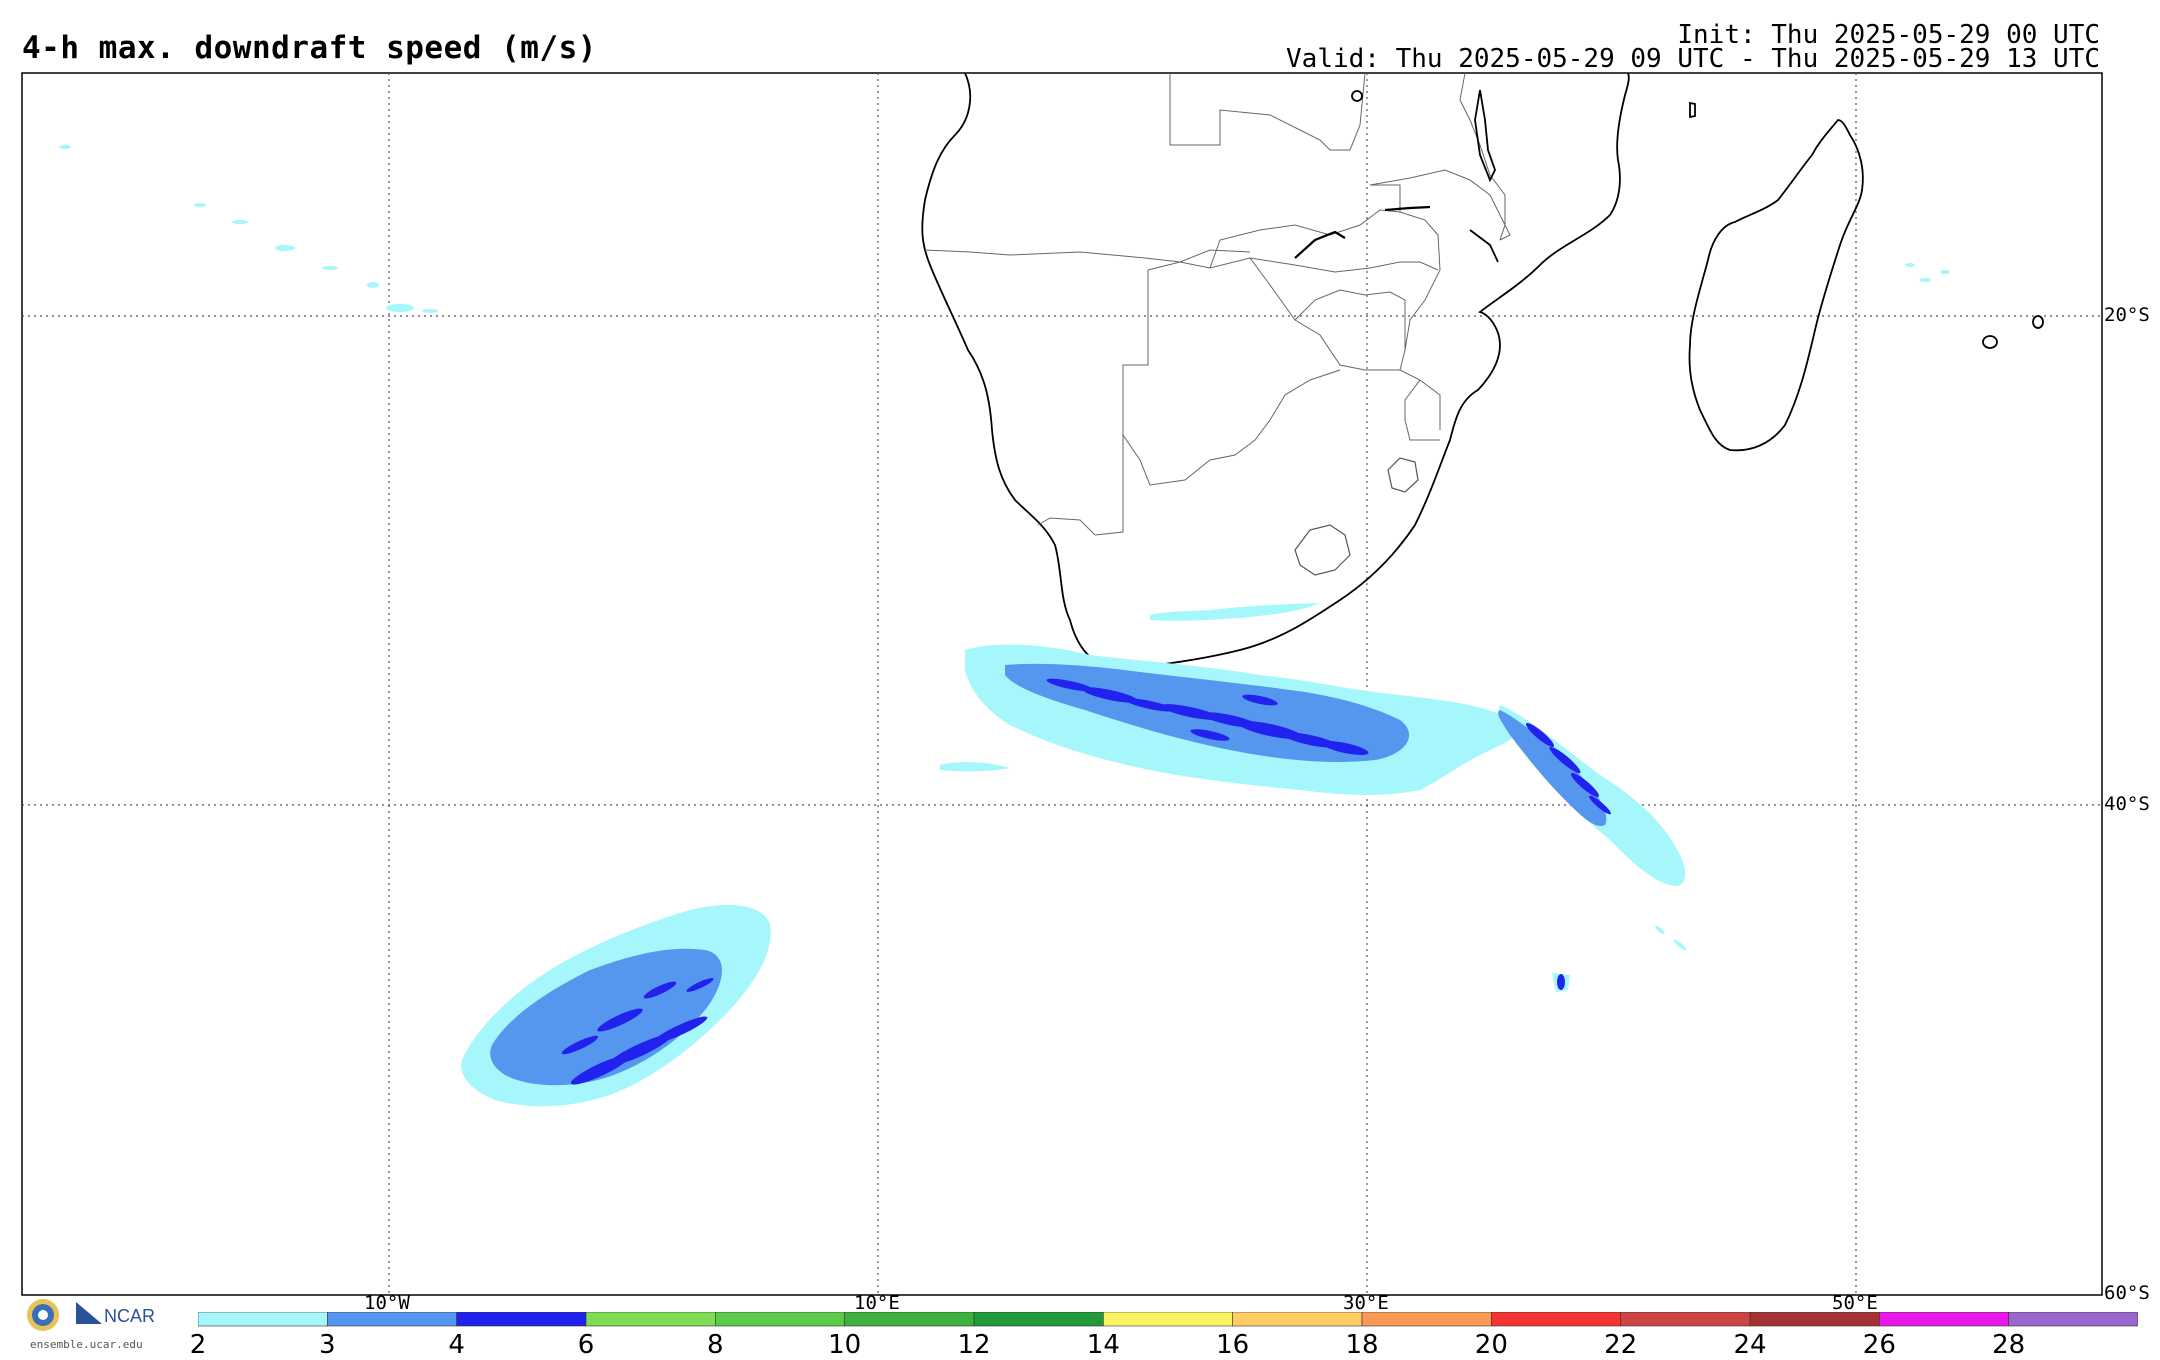 This screenshot has height=1360, width=2160. Describe the element at coordinates (1233, 1345) in the screenshot. I see `colorbar-tick-label: 16` at that location.